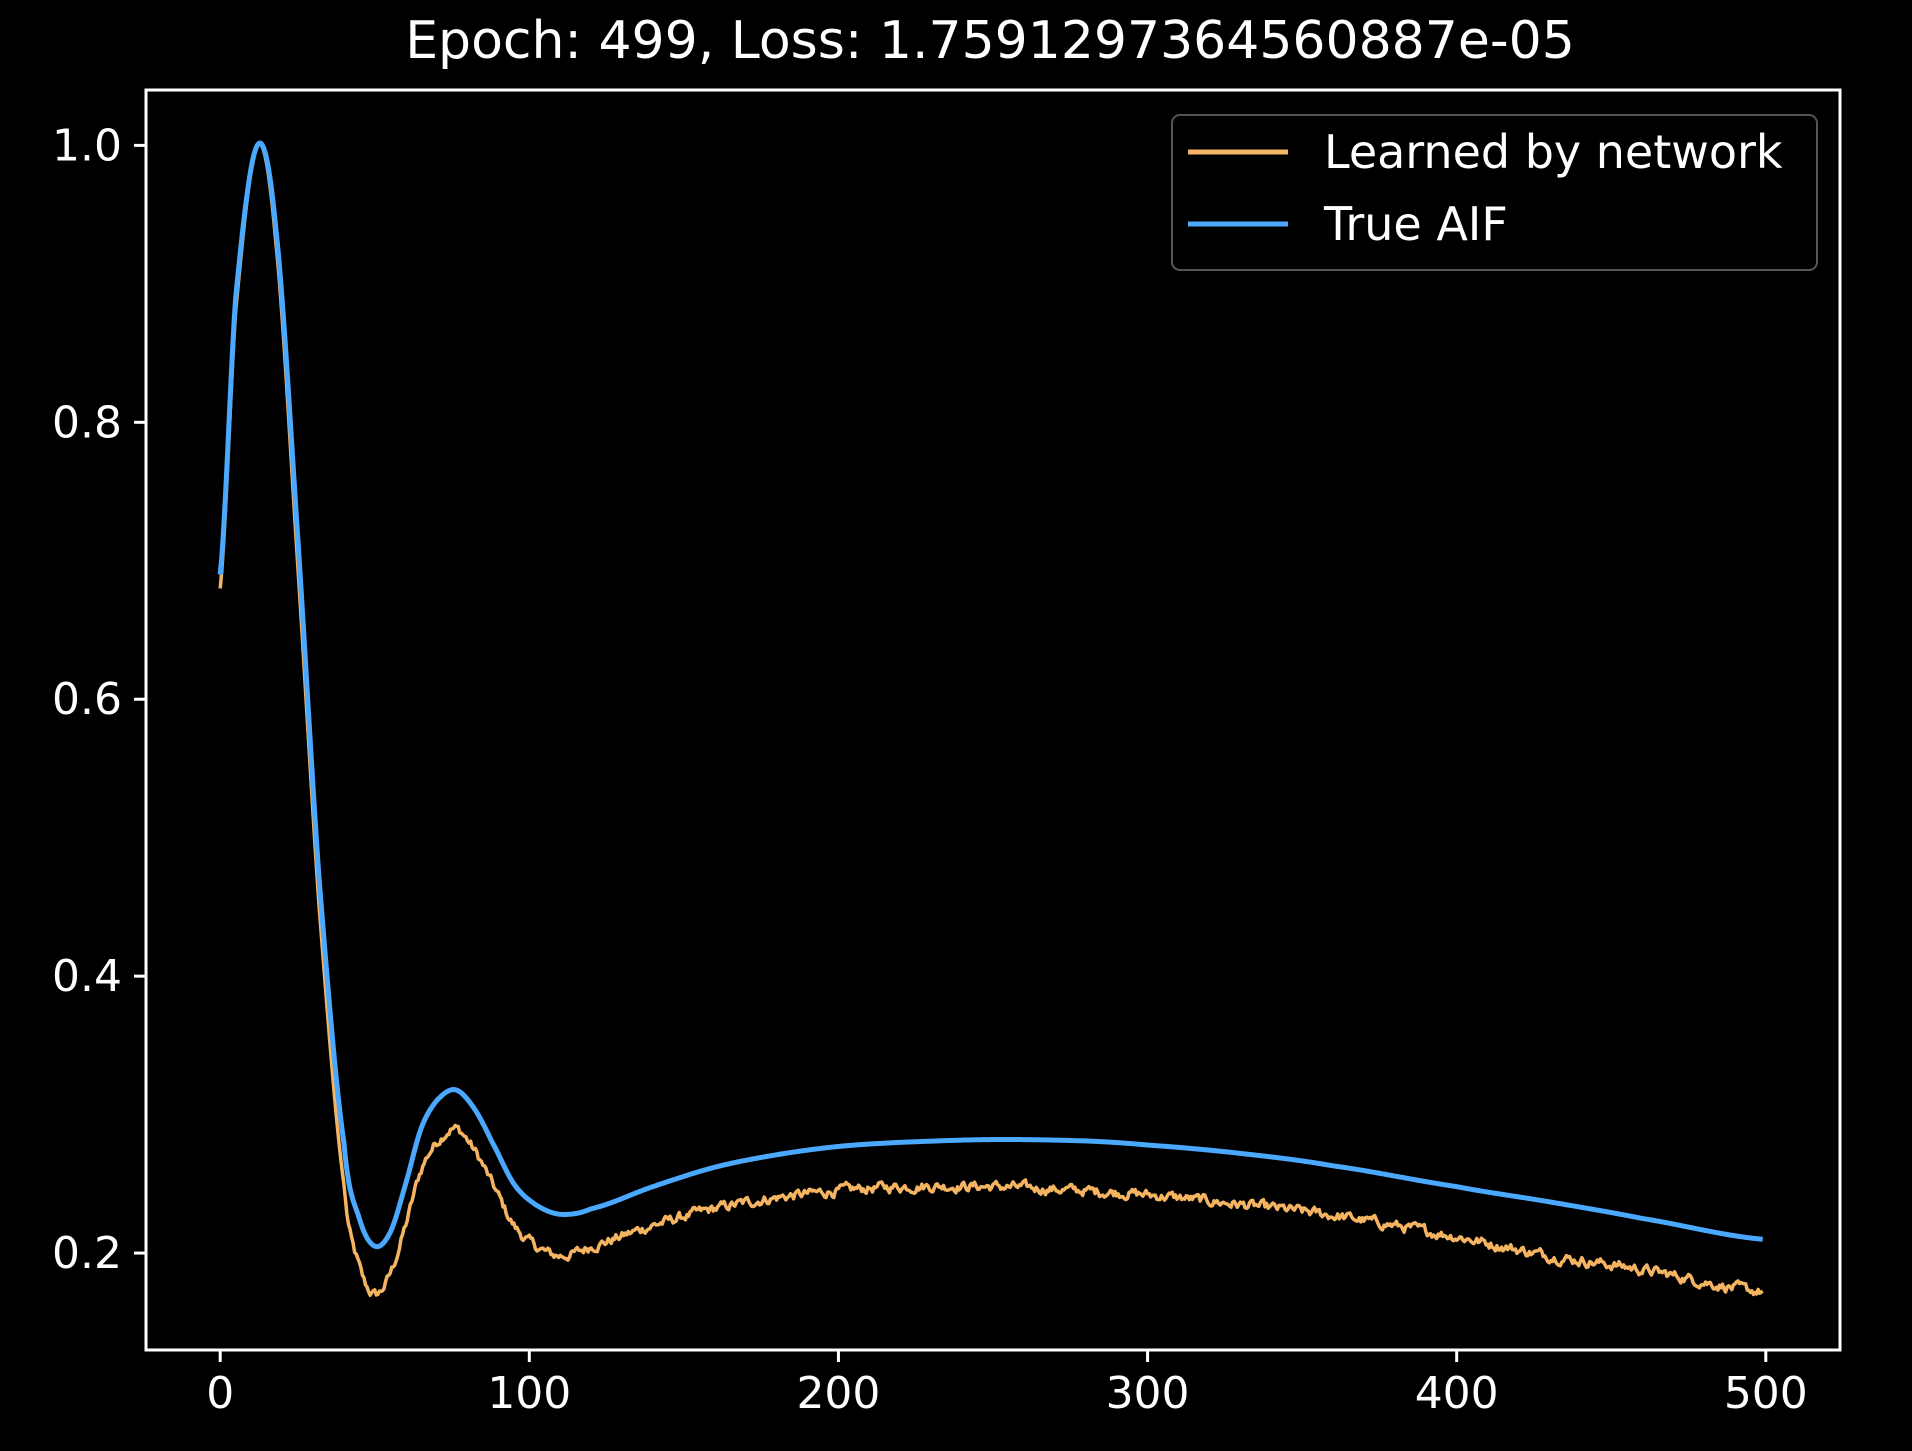 This screenshot has height=1451, width=1912. Describe the element at coordinates (87, 976) in the screenshot. I see `y-tick-label: 0.4` at that location.